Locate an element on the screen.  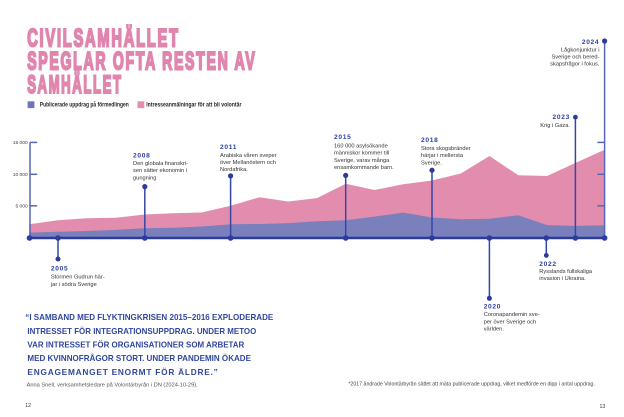
svg-text:Intresseanmälningar för att bl: Intresseanmälningar för att bli volontär is located at coordinates (194, 106).